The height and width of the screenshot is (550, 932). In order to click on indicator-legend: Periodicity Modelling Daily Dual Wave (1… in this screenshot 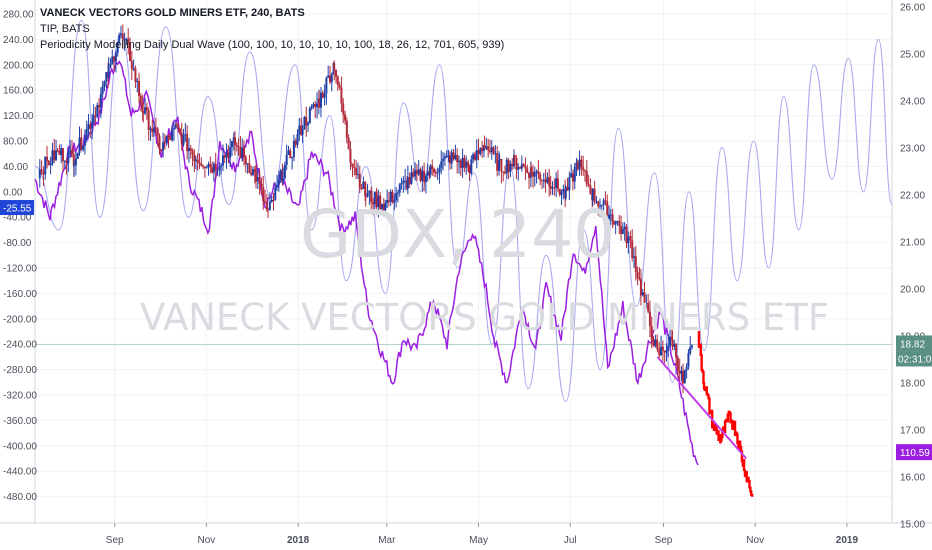, I will do `click(272, 45)`.